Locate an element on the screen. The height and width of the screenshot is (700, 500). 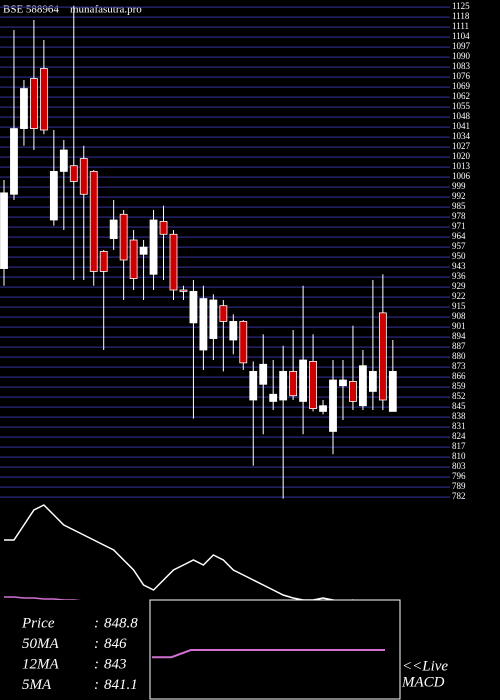
y-tick-label: 1104 is located at coordinates (461, 36).